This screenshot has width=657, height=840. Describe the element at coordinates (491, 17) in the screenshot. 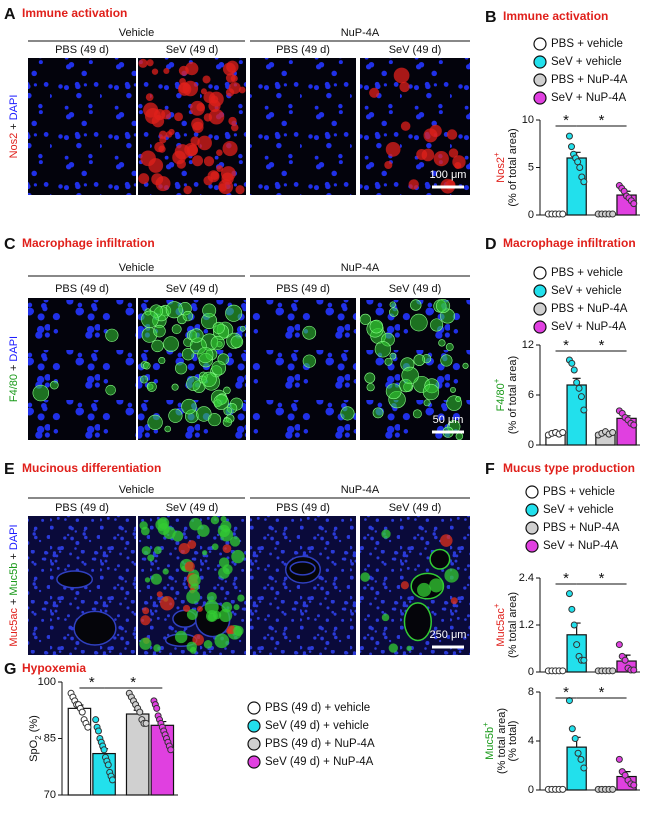

I see `panel-label: B` at that location.